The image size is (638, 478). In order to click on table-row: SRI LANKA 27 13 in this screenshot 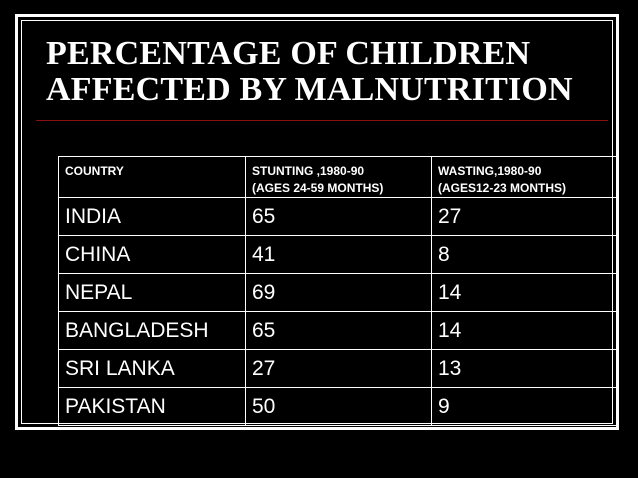, I will do `click(338, 368)`.